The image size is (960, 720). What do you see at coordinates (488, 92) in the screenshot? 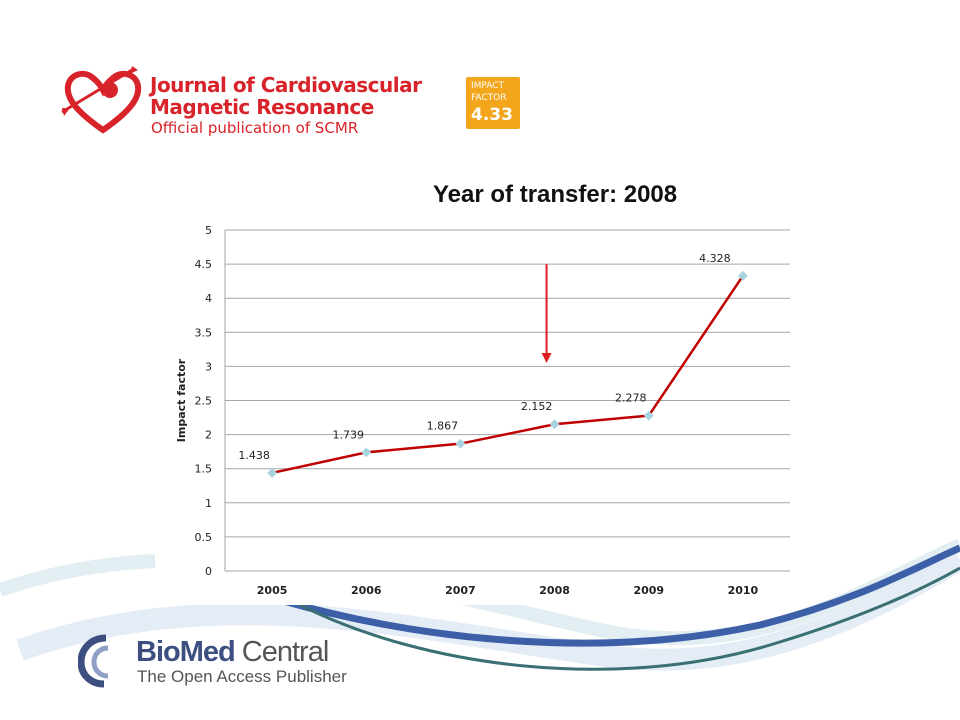
I see `impact-badge-label: IMPACT FACTOR` at bounding box center [488, 92].